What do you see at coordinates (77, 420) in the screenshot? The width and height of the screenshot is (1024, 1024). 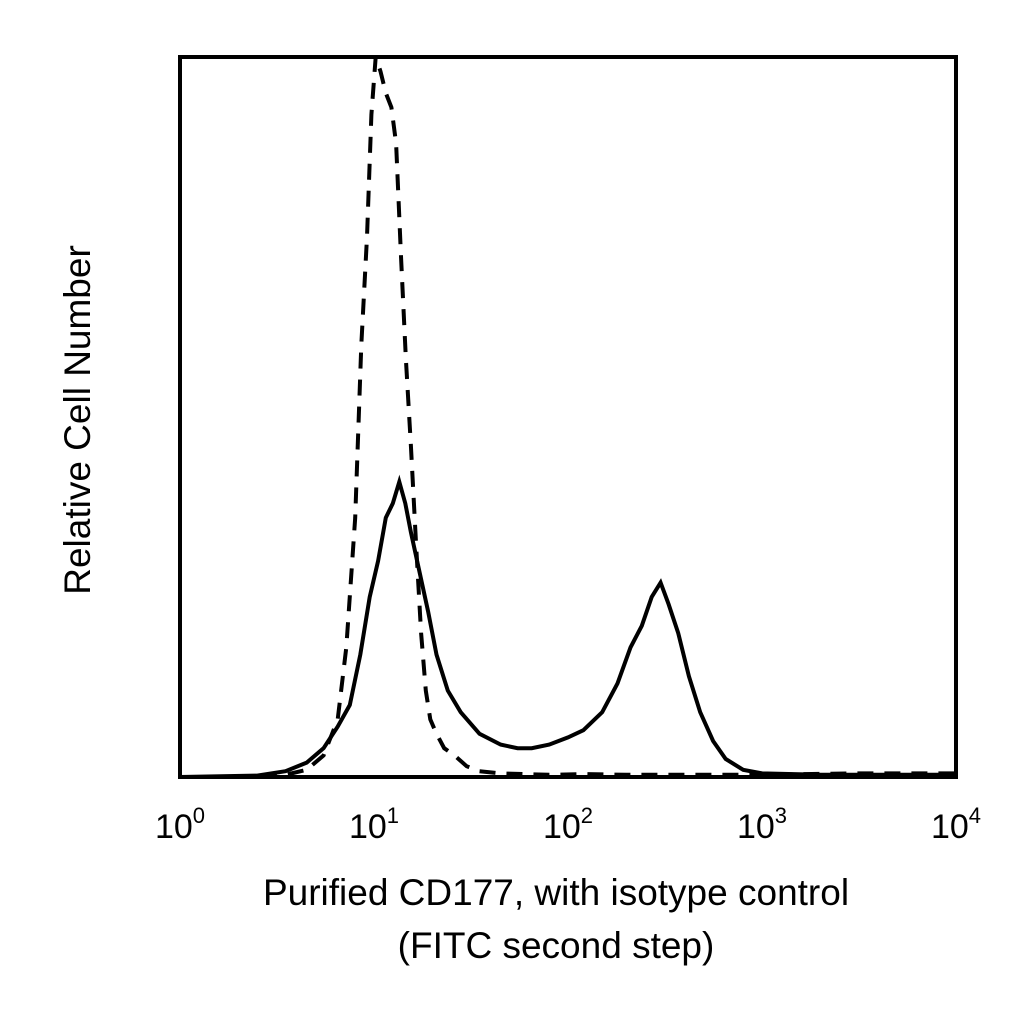 I see `y-axis-label: Relative Cell Number` at bounding box center [77, 420].